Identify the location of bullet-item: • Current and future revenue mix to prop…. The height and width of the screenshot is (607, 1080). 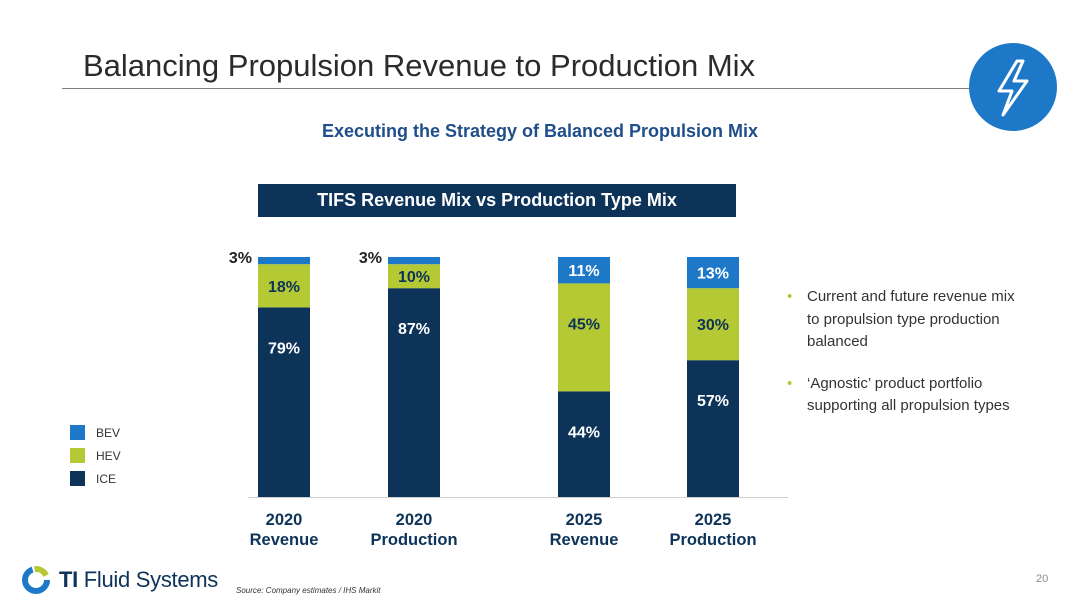
(902, 320).